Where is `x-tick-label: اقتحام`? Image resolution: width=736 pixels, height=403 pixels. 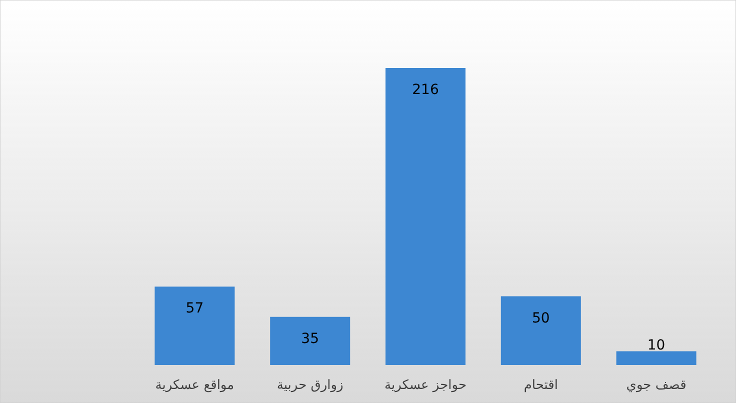 x-tick-label: اقتحام is located at coordinates (541, 385).